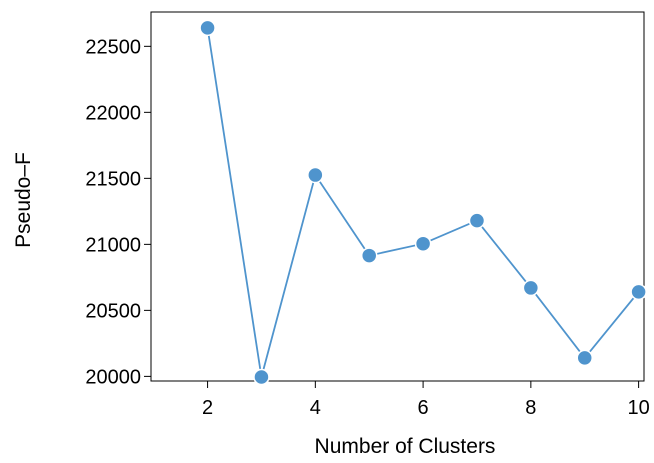 This screenshot has height=463, width=654. Describe the element at coordinates (113, 47) in the screenshot. I see `y-tick-label: 22500` at that location.